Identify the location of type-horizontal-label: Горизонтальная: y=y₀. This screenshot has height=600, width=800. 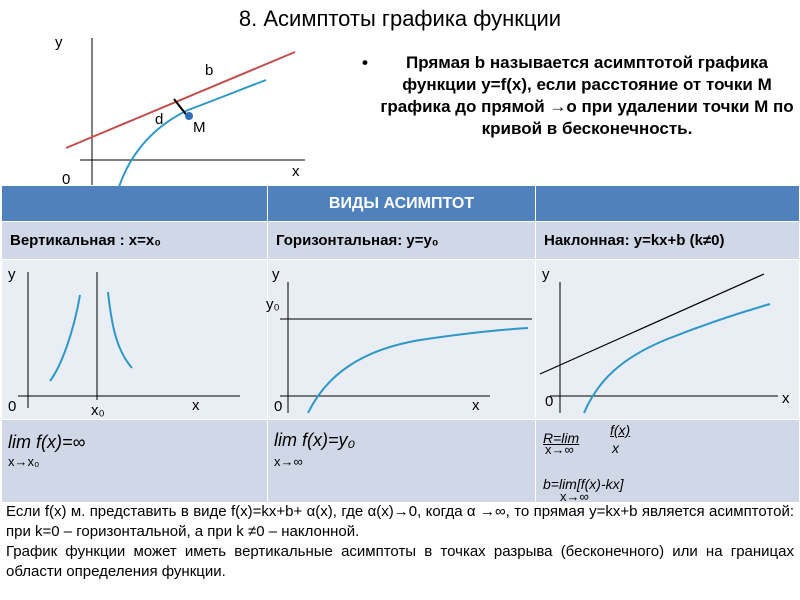
(357, 240).